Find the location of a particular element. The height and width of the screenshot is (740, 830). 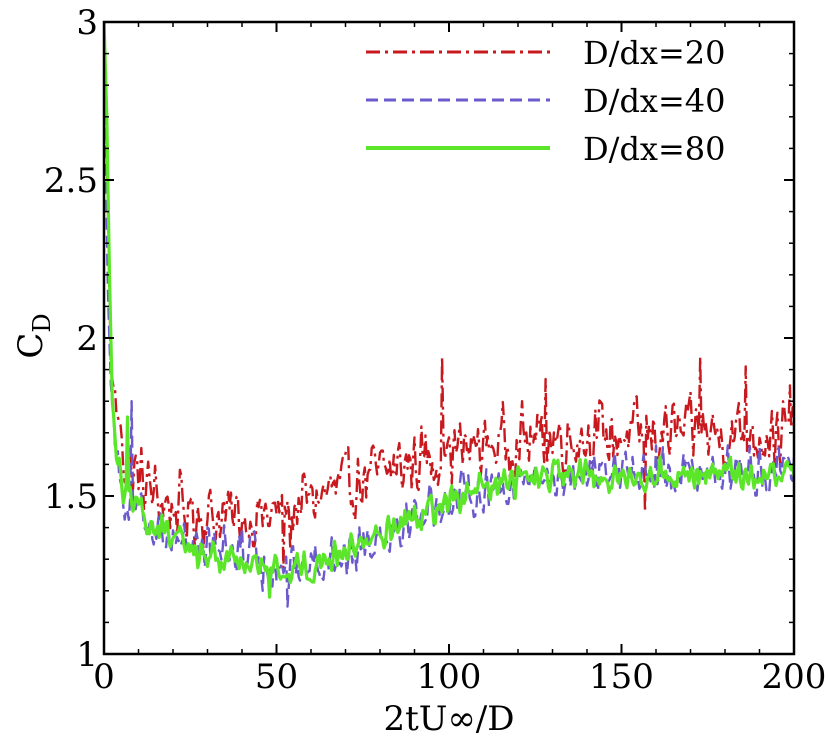

x-tick-label: 0 is located at coordinates (104, 677).